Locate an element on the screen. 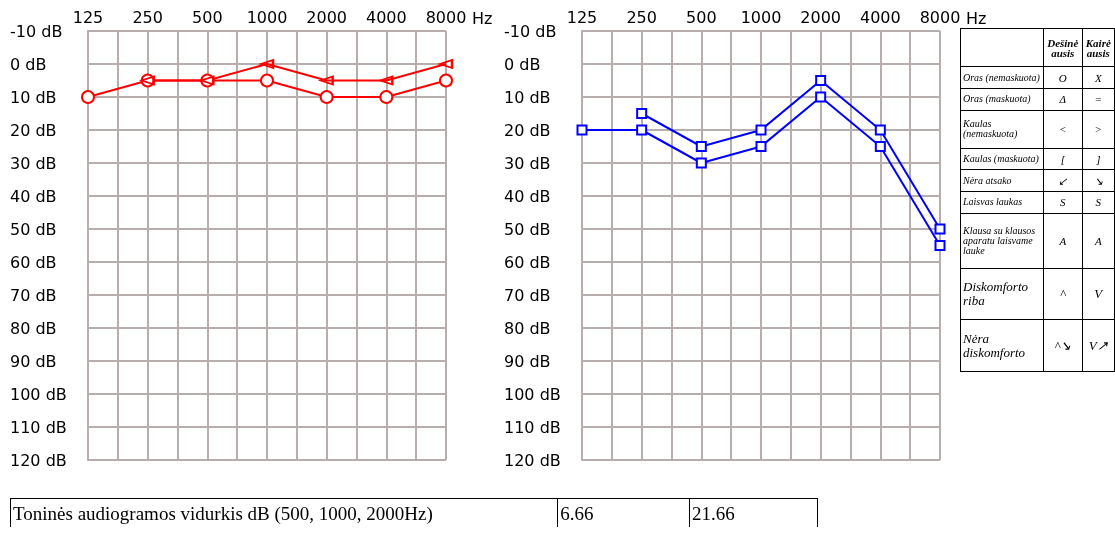 The image size is (1115, 533). text: O is located at coordinates (1063, 77).